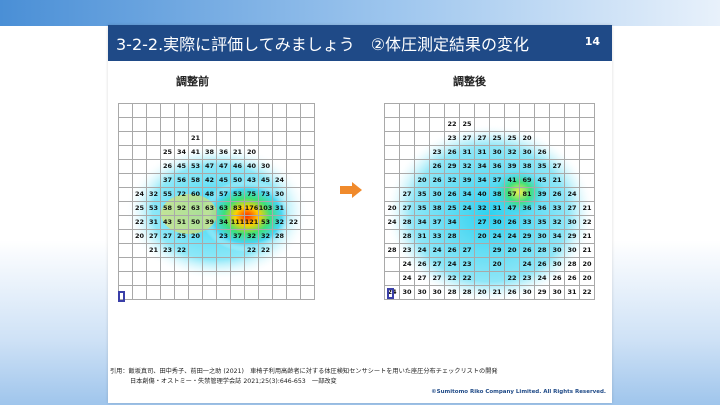  Describe the element at coordinates (407, 251) in the screenshot. I see `after-cell: 23` at that location.